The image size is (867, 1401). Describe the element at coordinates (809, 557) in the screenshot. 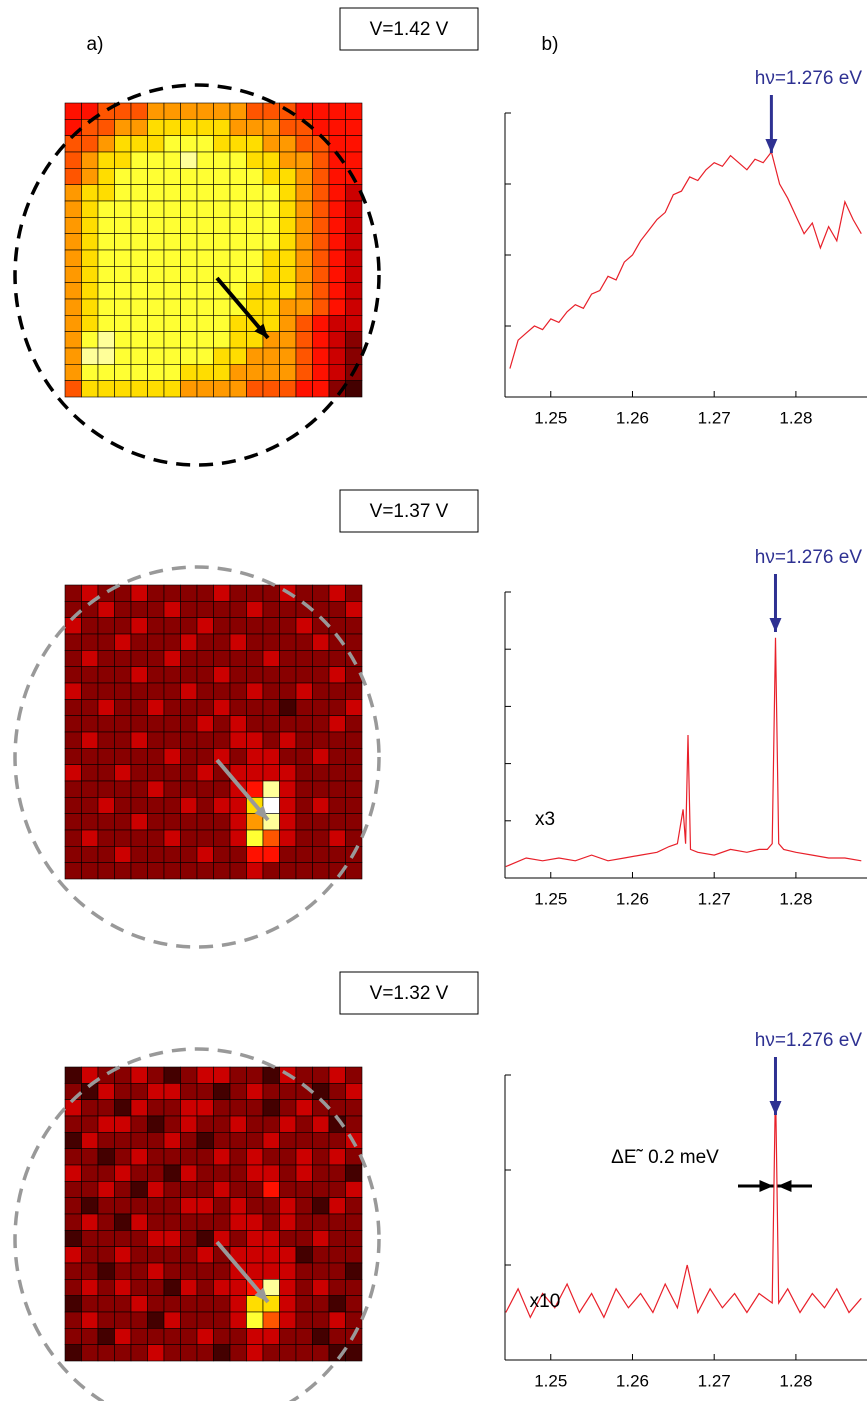

I see `energy-annotation: hν=1.276 eV` at that location.